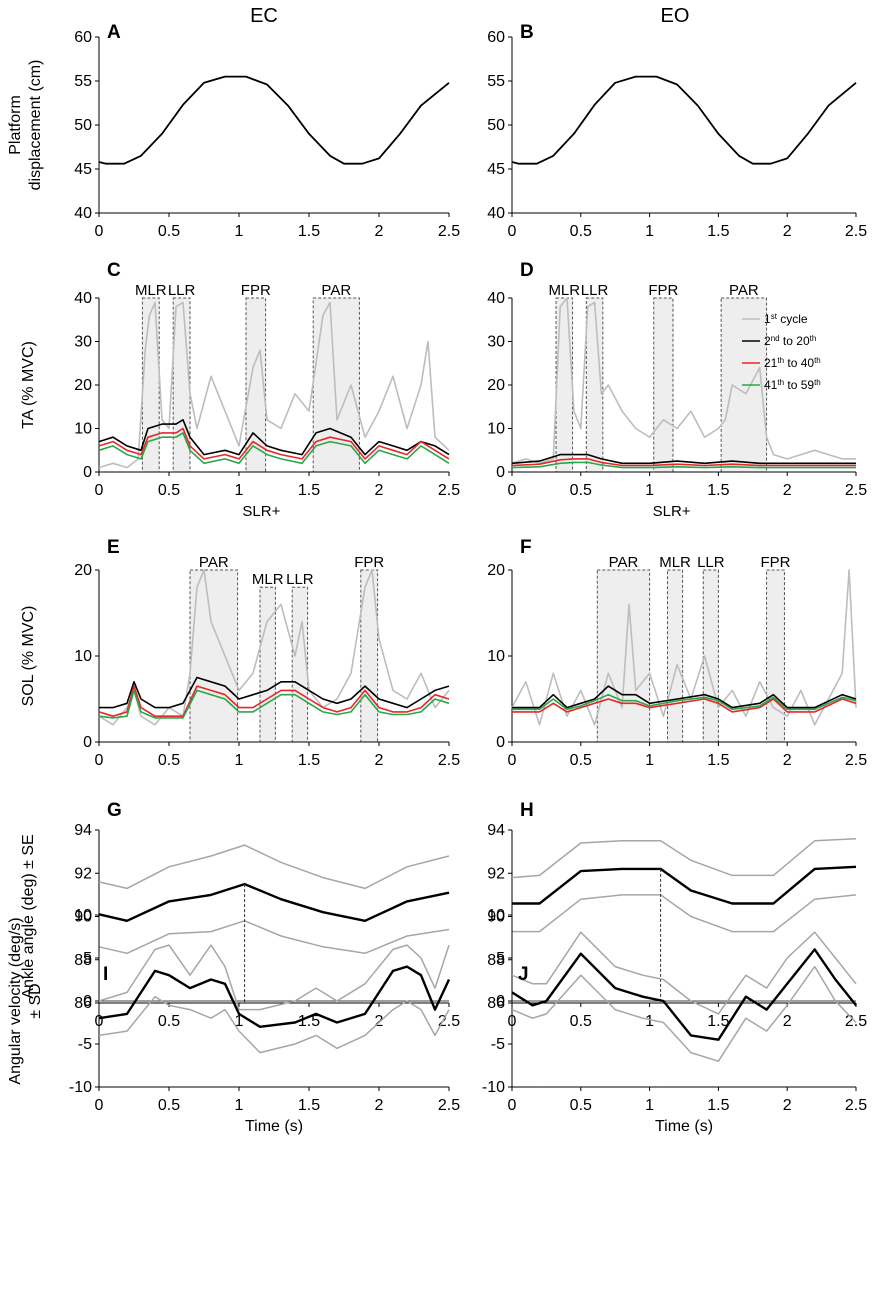 This screenshot has height=1300, width=881. I want to click on y-tick-label: 86, so click(83, 1003).